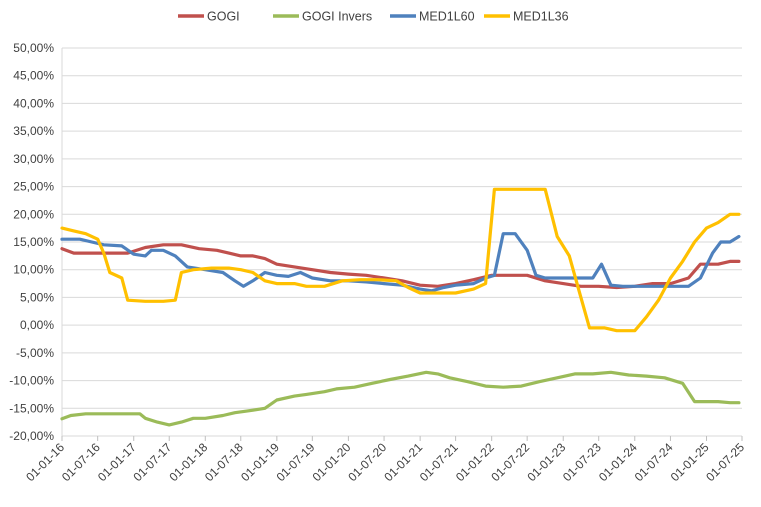 This screenshot has width=761, height=507. I want to click on legend-label: GOGI Invers, so click(337, 17).